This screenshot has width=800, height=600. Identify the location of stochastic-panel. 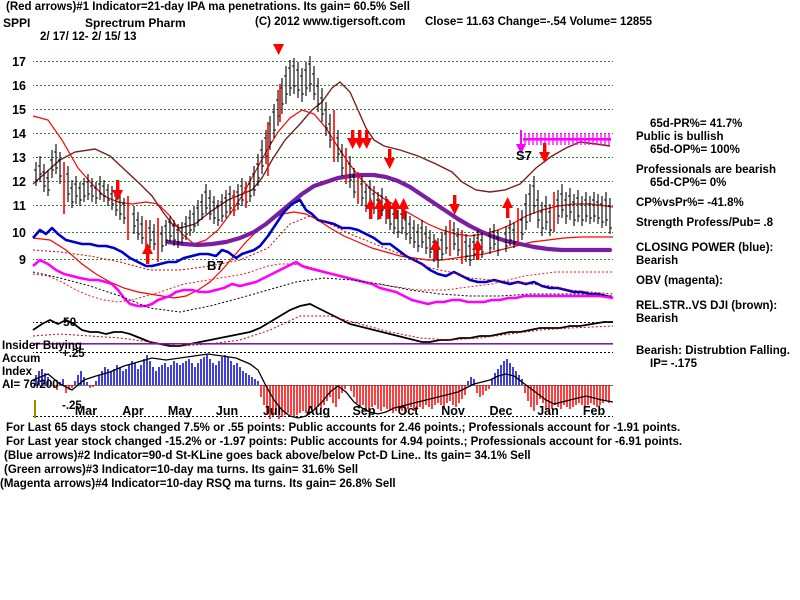
(323, 325).